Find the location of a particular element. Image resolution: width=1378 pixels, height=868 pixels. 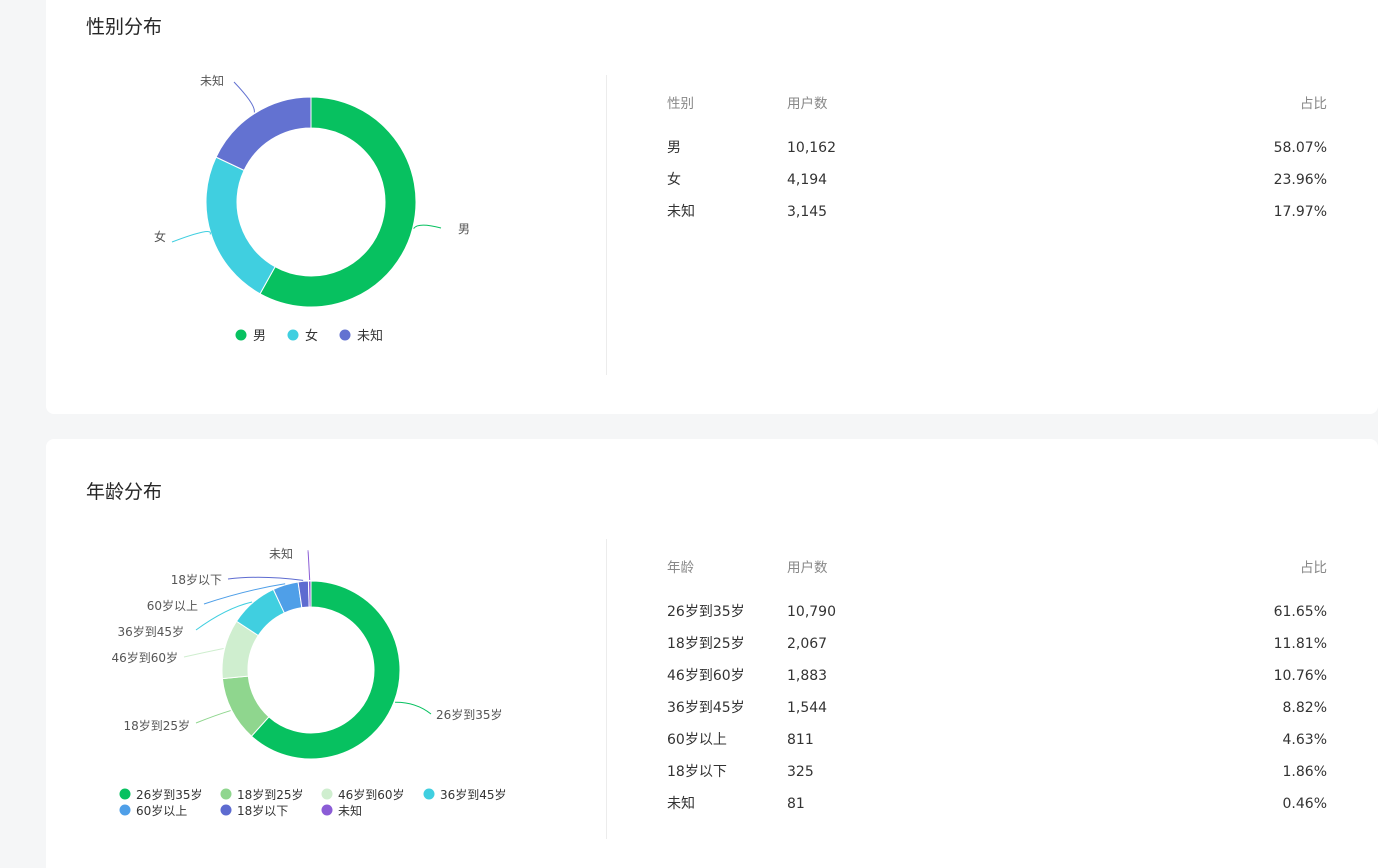

row-count: 1,883 is located at coordinates (807, 676).